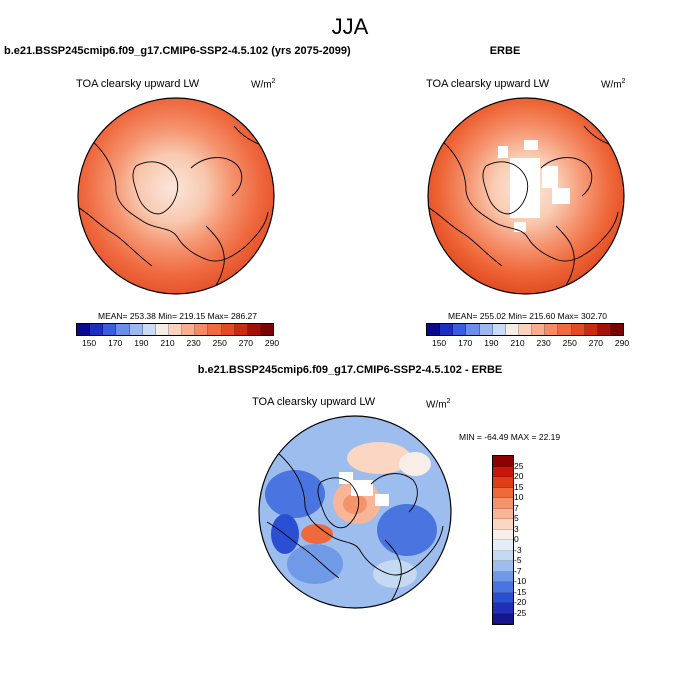  Describe the element at coordinates (438, 404) in the screenshot. I see `diff-units-label: W/m2` at that location.